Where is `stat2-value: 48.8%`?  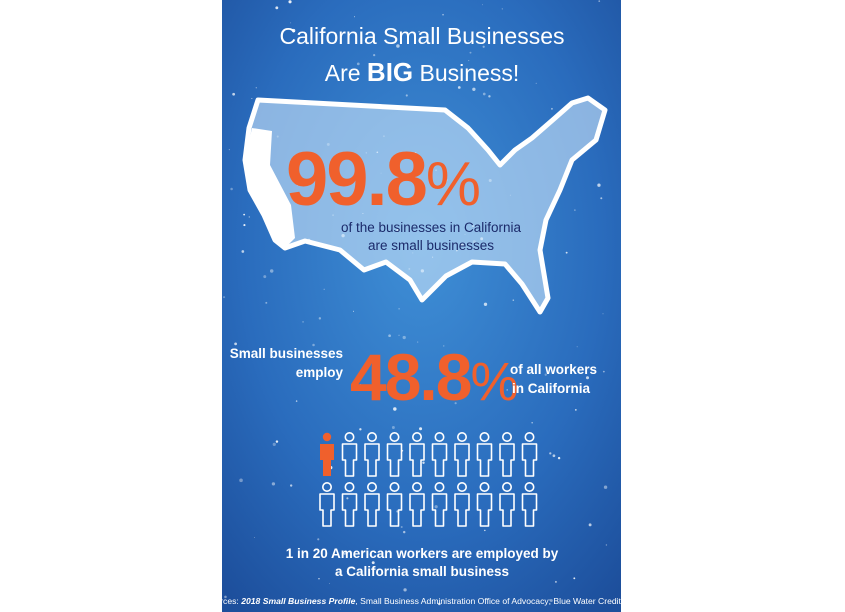 stat2-value: 48.8% is located at coordinates (433, 377).